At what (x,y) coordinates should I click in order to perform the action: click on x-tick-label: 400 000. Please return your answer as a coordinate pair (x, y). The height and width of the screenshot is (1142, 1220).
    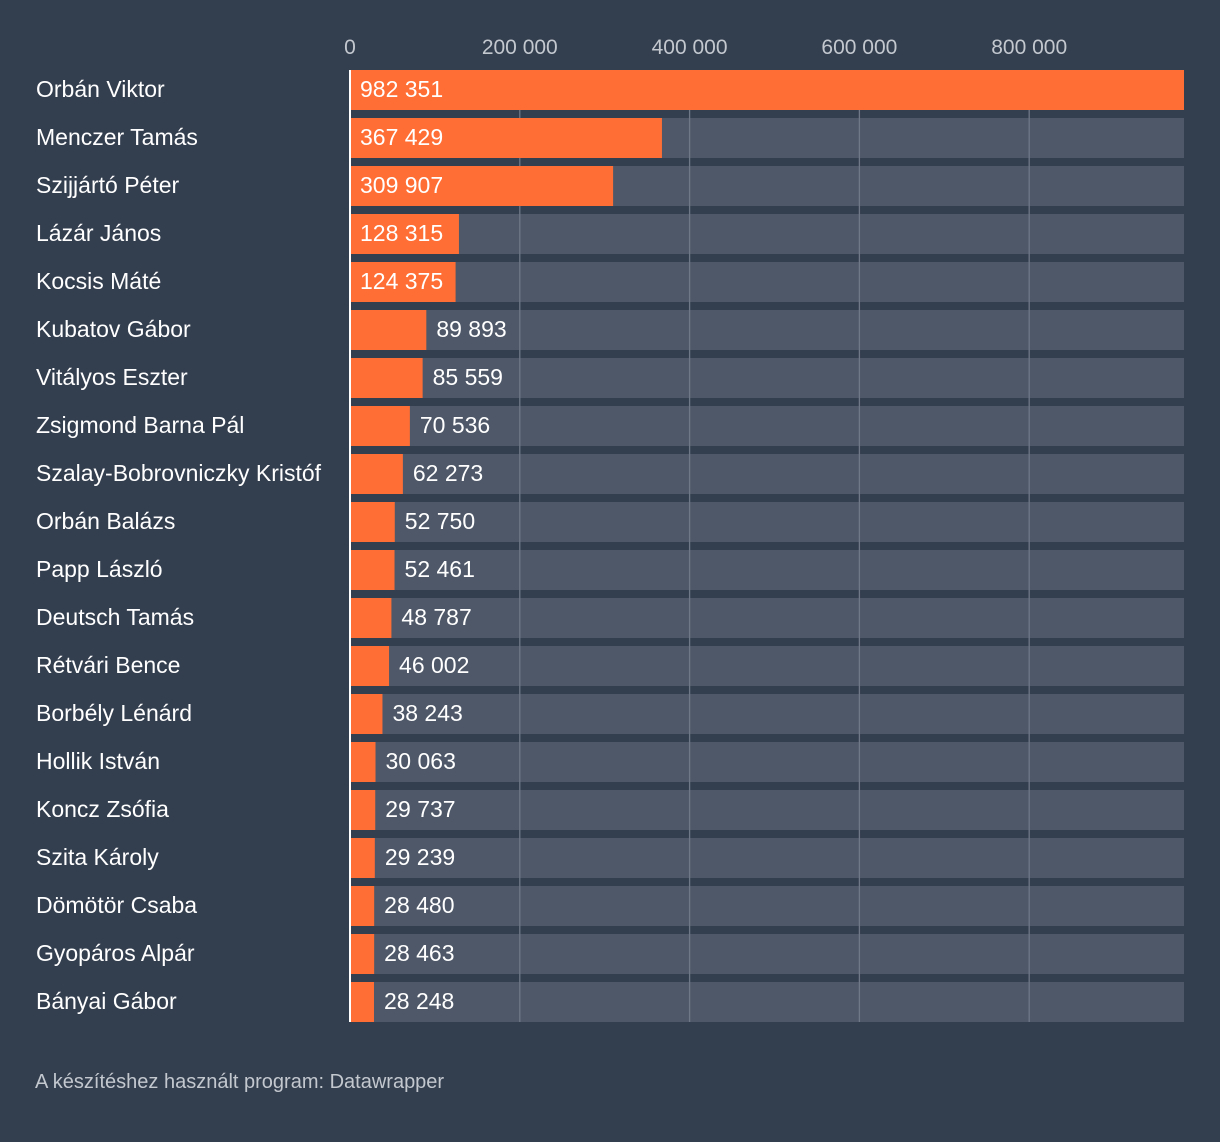
    Looking at the image, I should click on (690, 47).